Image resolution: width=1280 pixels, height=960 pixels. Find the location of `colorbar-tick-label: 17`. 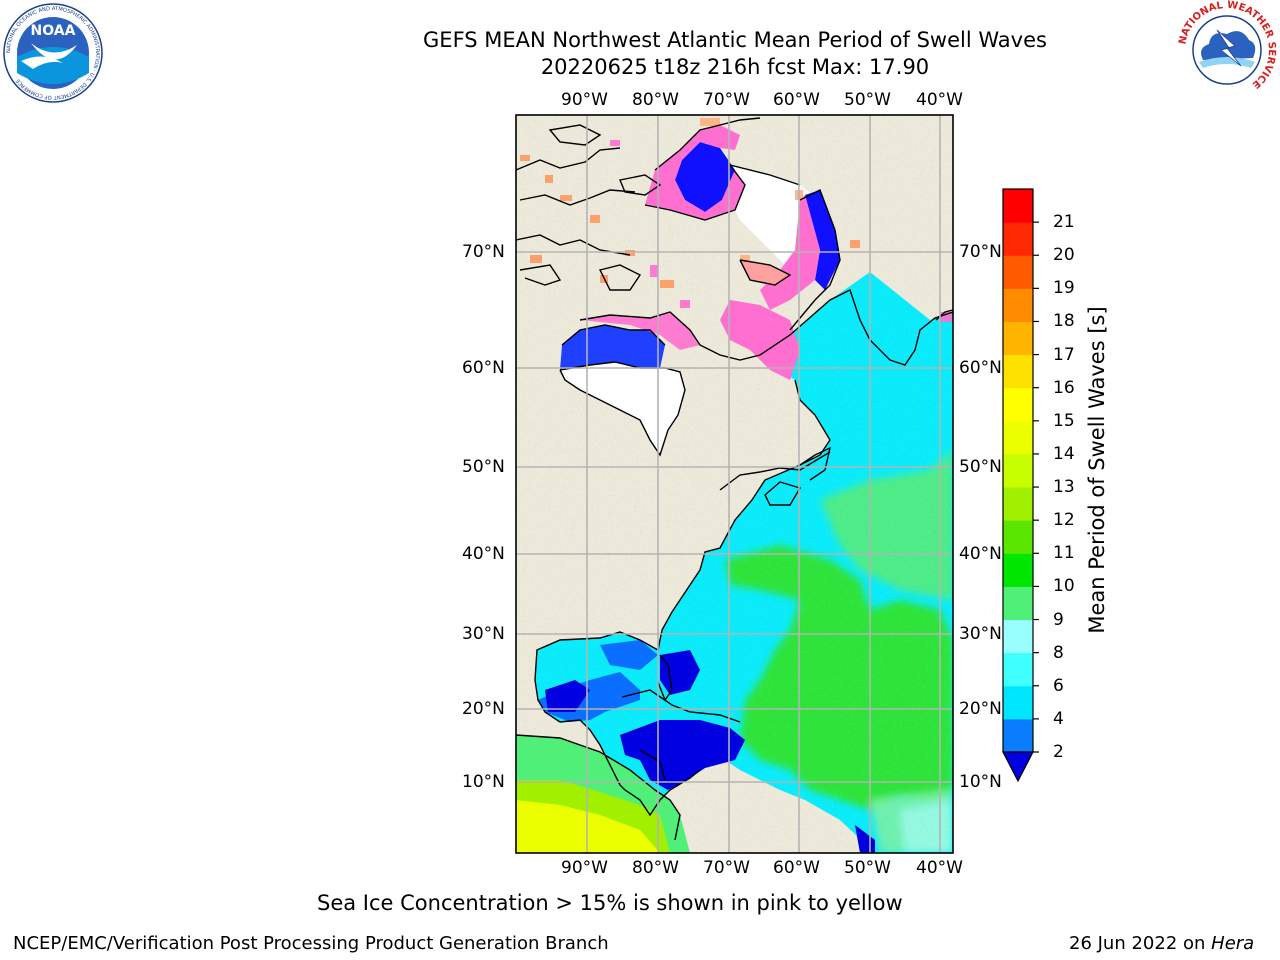

colorbar-tick-label: 17 is located at coordinates (1064, 354).